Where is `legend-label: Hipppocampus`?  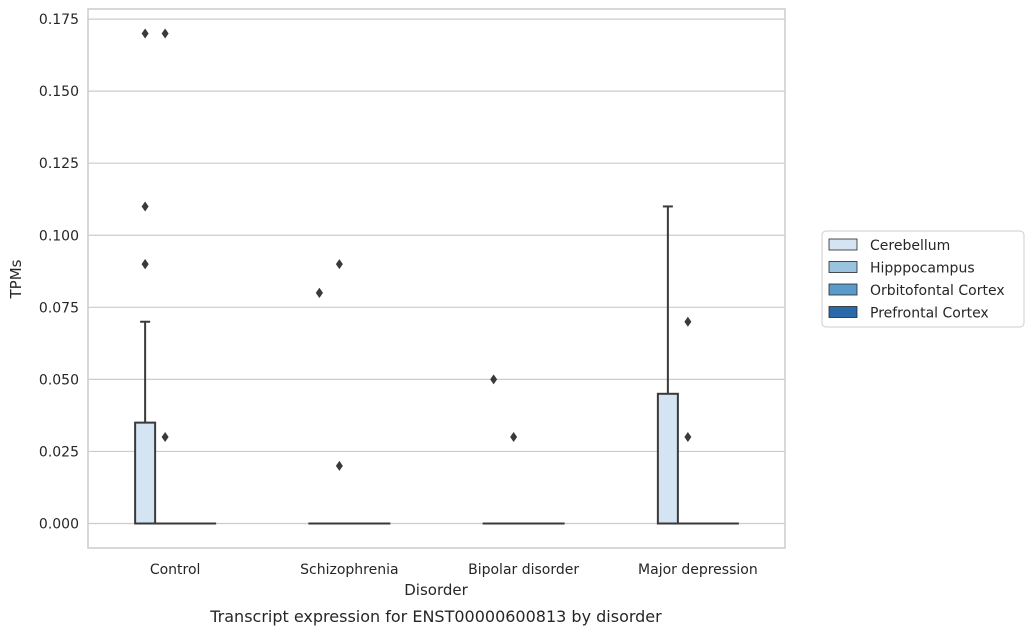 legend-label: Hipppocampus is located at coordinates (922, 269).